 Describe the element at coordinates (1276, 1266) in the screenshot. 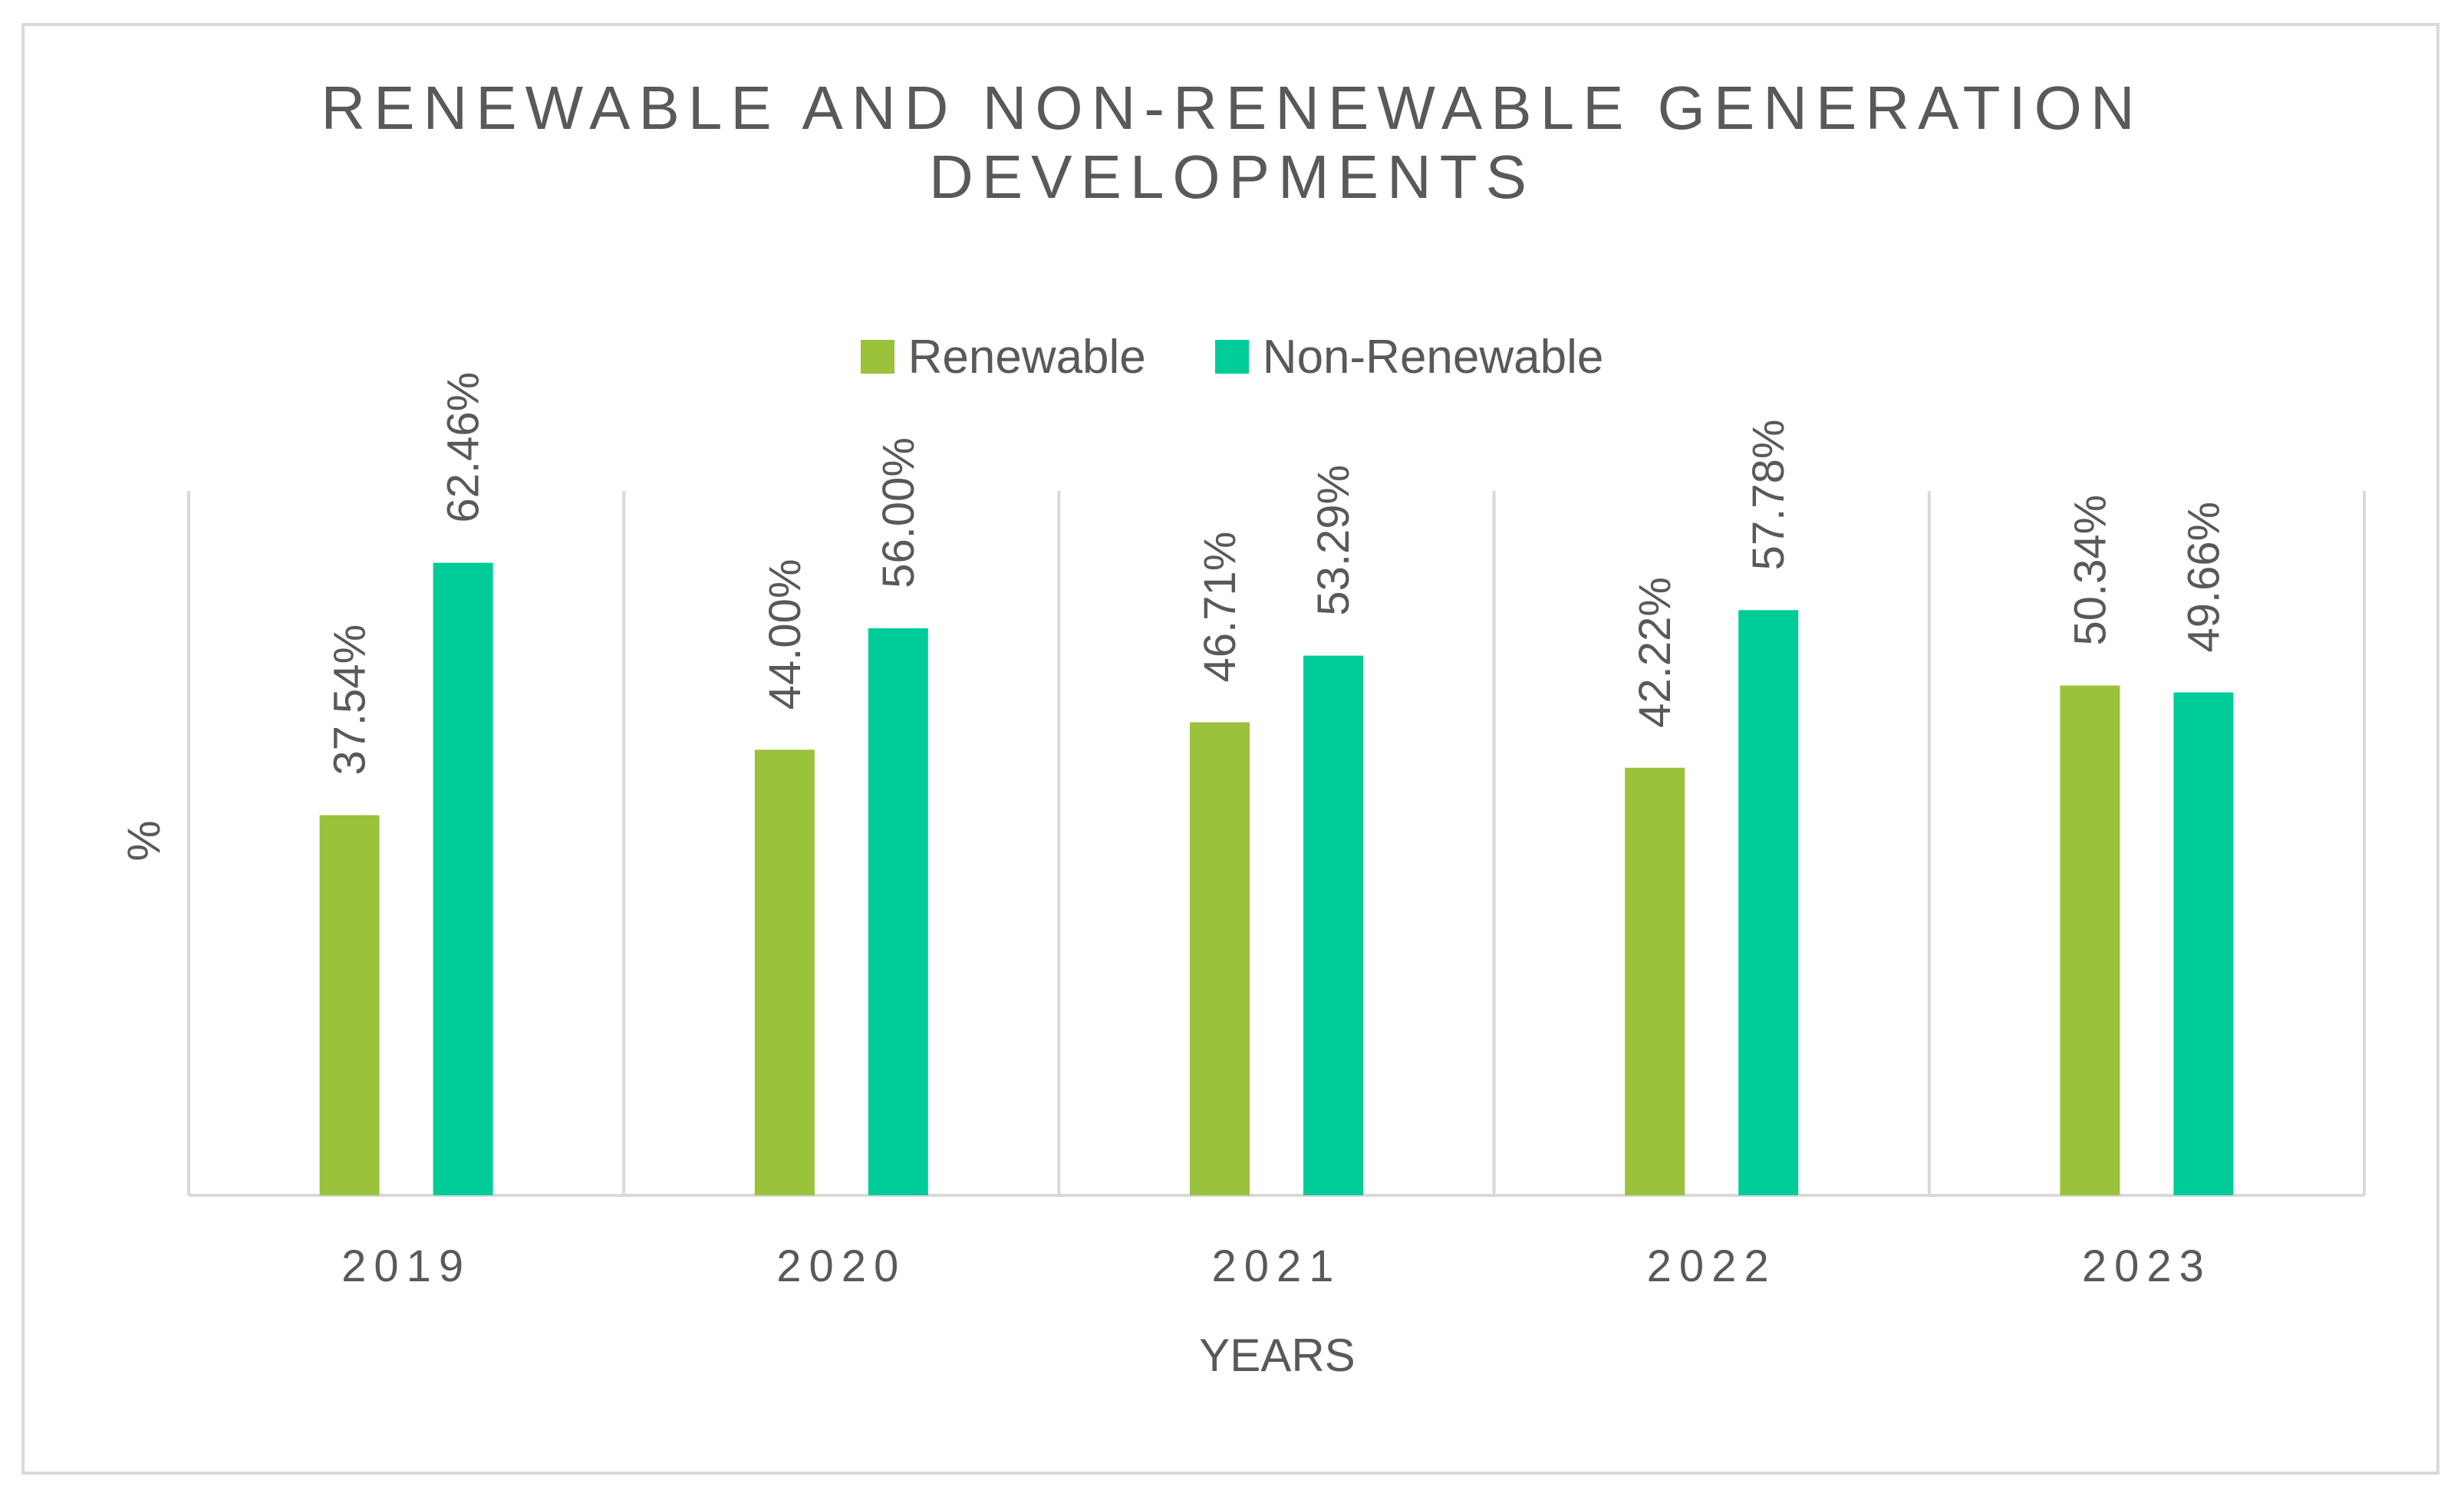

I see `x-tick-label-2021: 2021` at that location.